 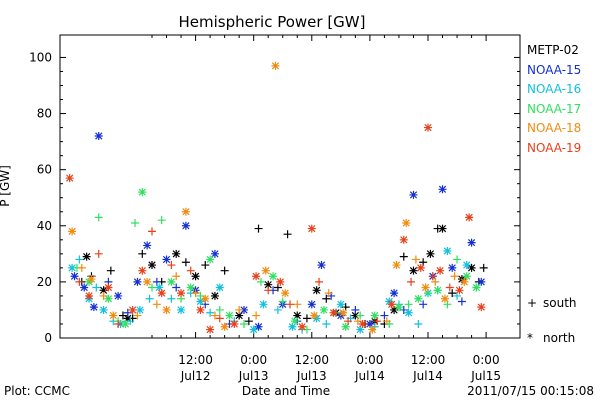 What do you see at coordinates (6, 186) in the screenshot?
I see `y-axis-label: P [GW]` at bounding box center [6, 186].